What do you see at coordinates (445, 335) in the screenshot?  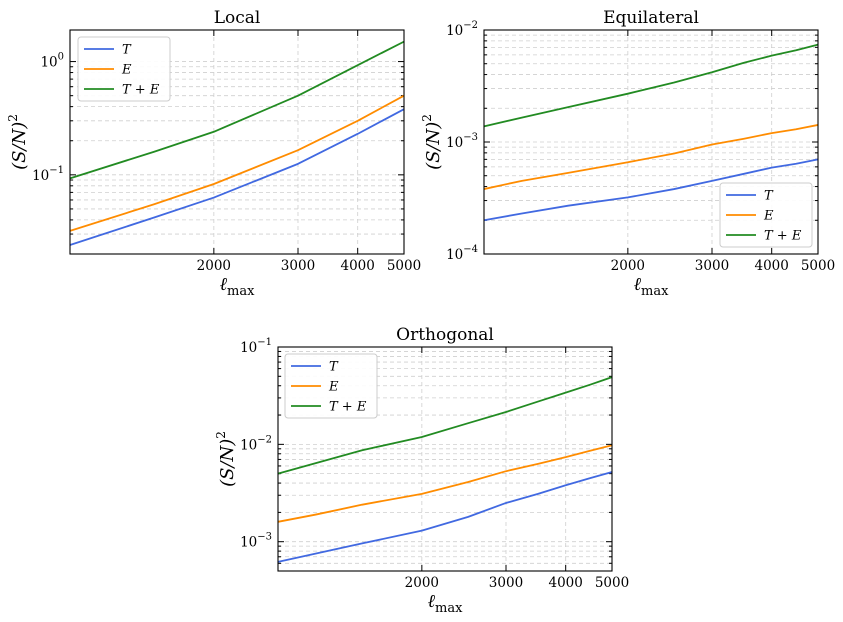 I see `panel-title: Orthogonal` at bounding box center [445, 335].